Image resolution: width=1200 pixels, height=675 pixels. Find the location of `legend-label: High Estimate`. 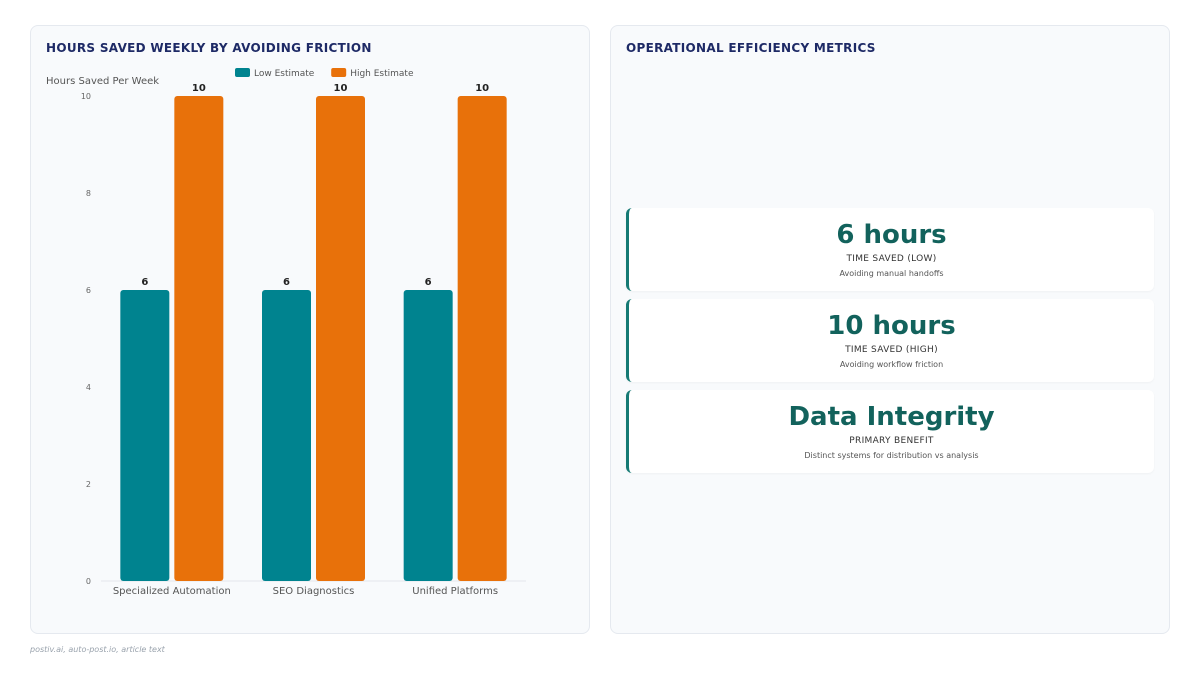

legend-label: High Estimate is located at coordinates (382, 74).